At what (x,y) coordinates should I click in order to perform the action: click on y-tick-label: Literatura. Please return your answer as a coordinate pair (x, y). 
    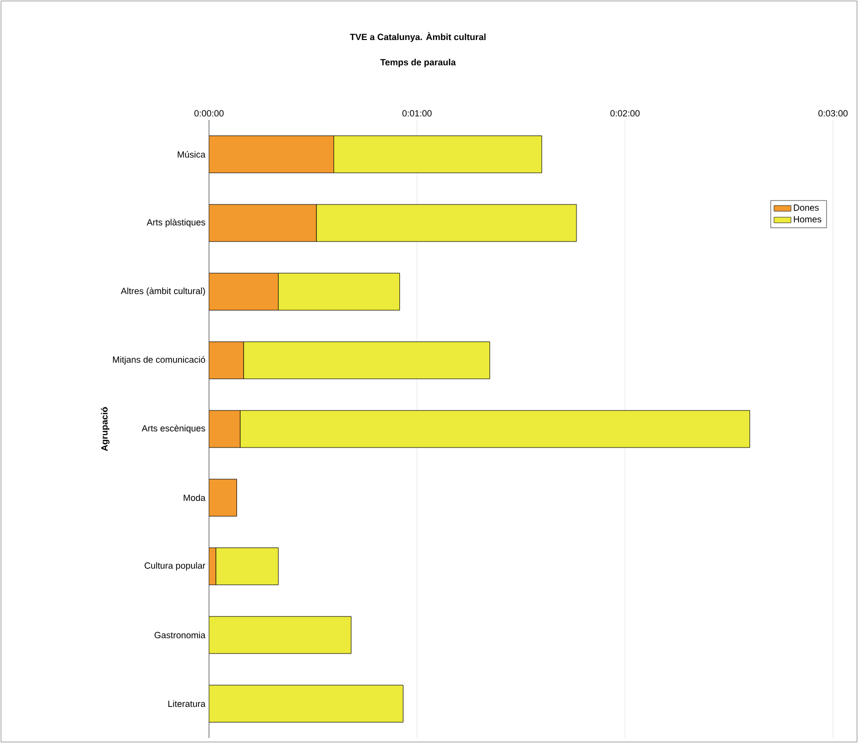
    Looking at the image, I should click on (187, 703).